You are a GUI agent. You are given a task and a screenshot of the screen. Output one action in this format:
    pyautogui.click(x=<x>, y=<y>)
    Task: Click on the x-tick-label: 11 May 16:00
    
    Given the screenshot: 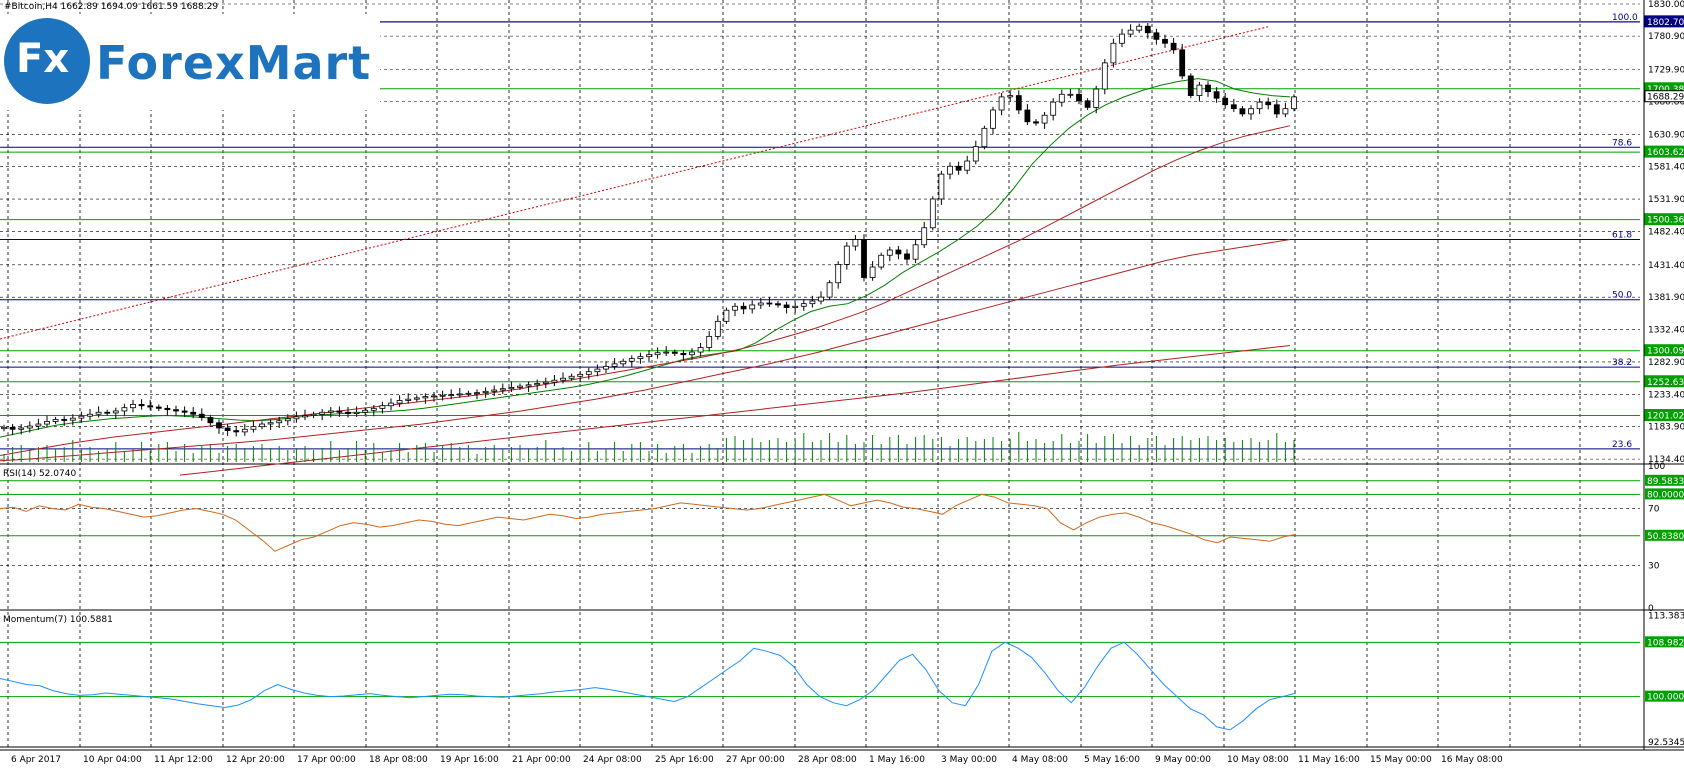 What is the action you would take?
    pyautogui.click(x=1329, y=760)
    